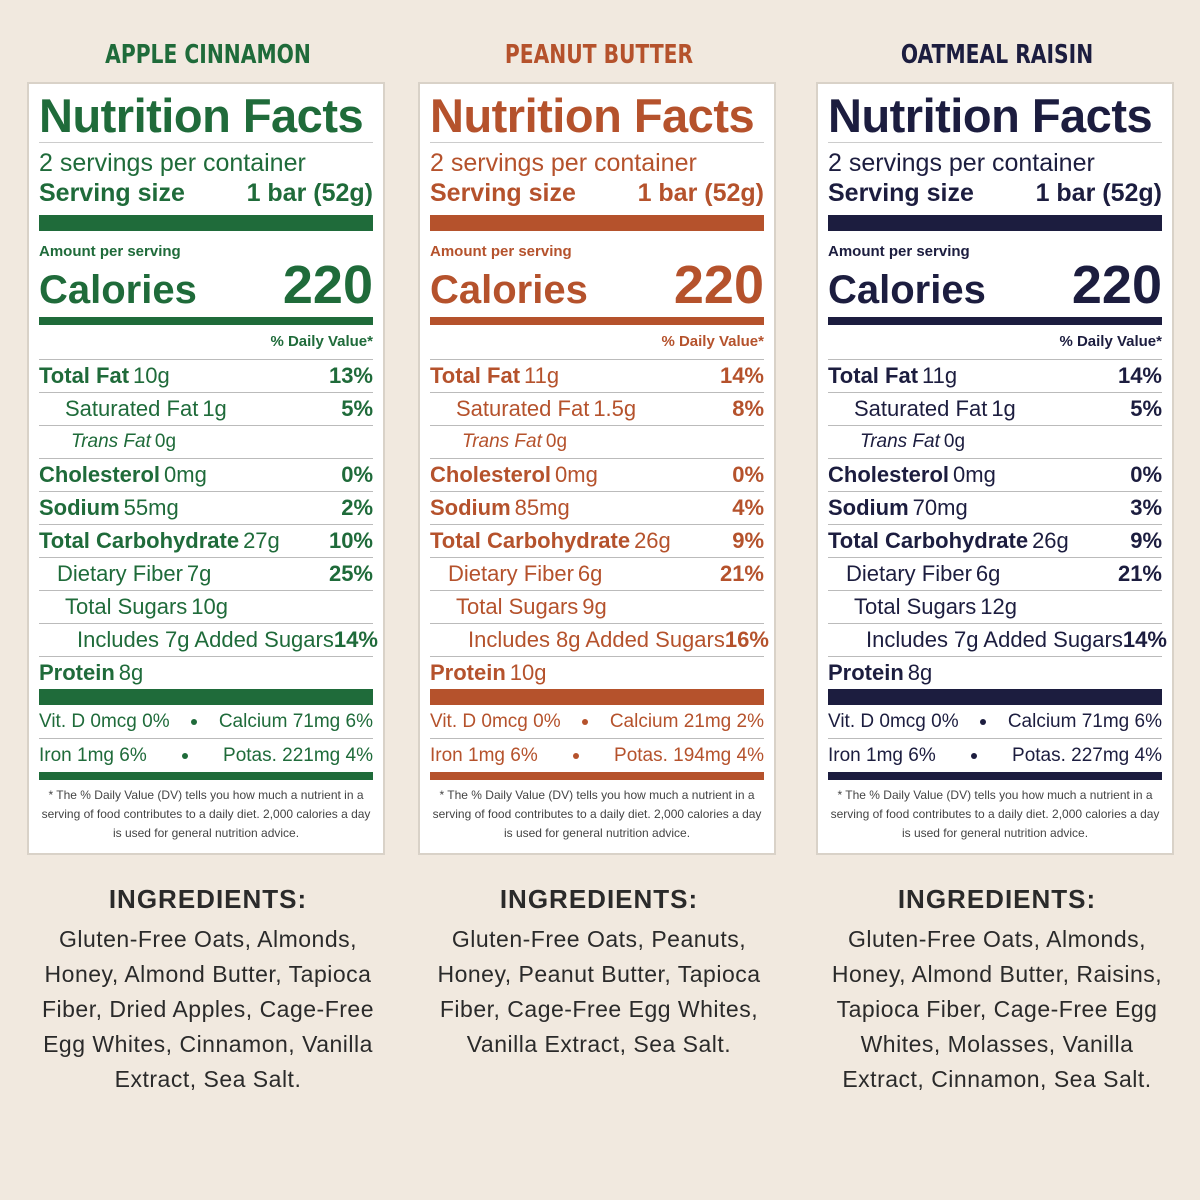  What do you see at coordinates (597, 376) in the screenshot?
I see `nutrient-row: Total Fat 11g 14%` at bounding box center [597, 376].